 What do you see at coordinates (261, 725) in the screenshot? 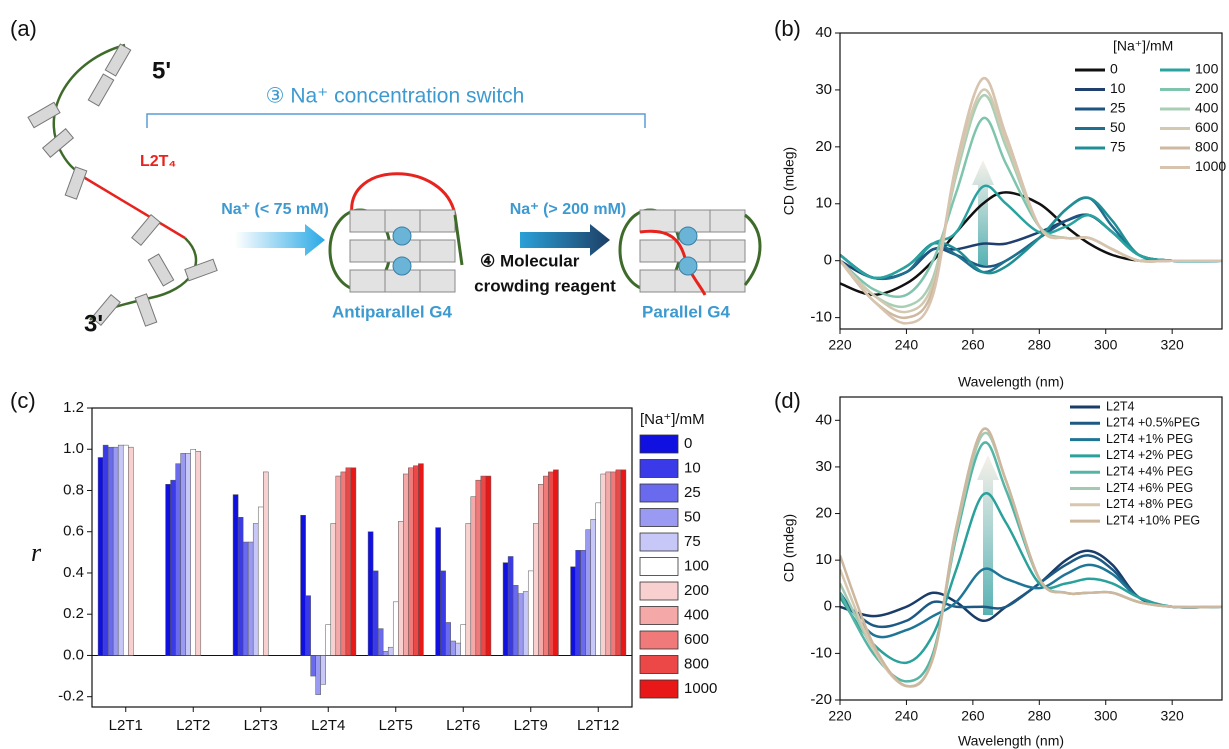
I see `x-tick-label: L2T3` at bounding box center [261, 725].